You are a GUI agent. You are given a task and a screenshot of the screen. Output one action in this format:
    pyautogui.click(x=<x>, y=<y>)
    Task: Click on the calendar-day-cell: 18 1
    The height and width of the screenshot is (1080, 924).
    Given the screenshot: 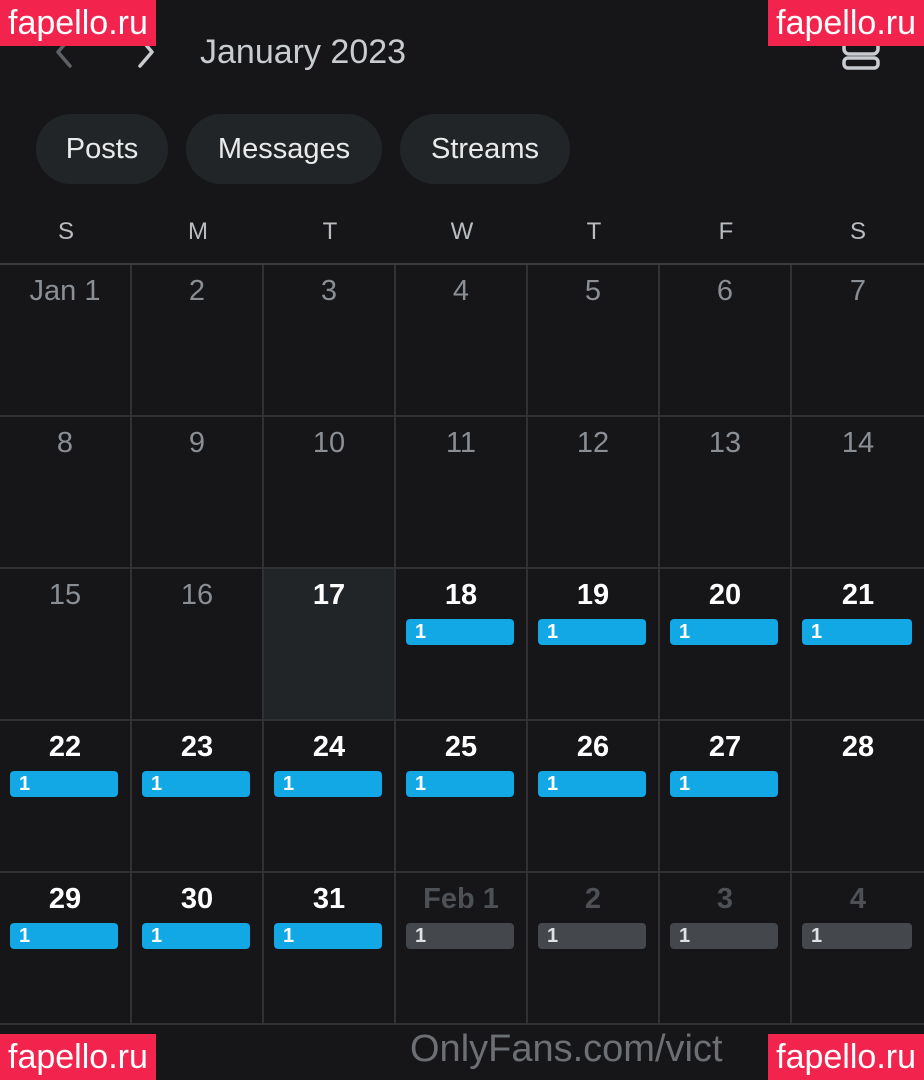 What is the action you would take?
    pyautogui.click(x=462, y=645)
    